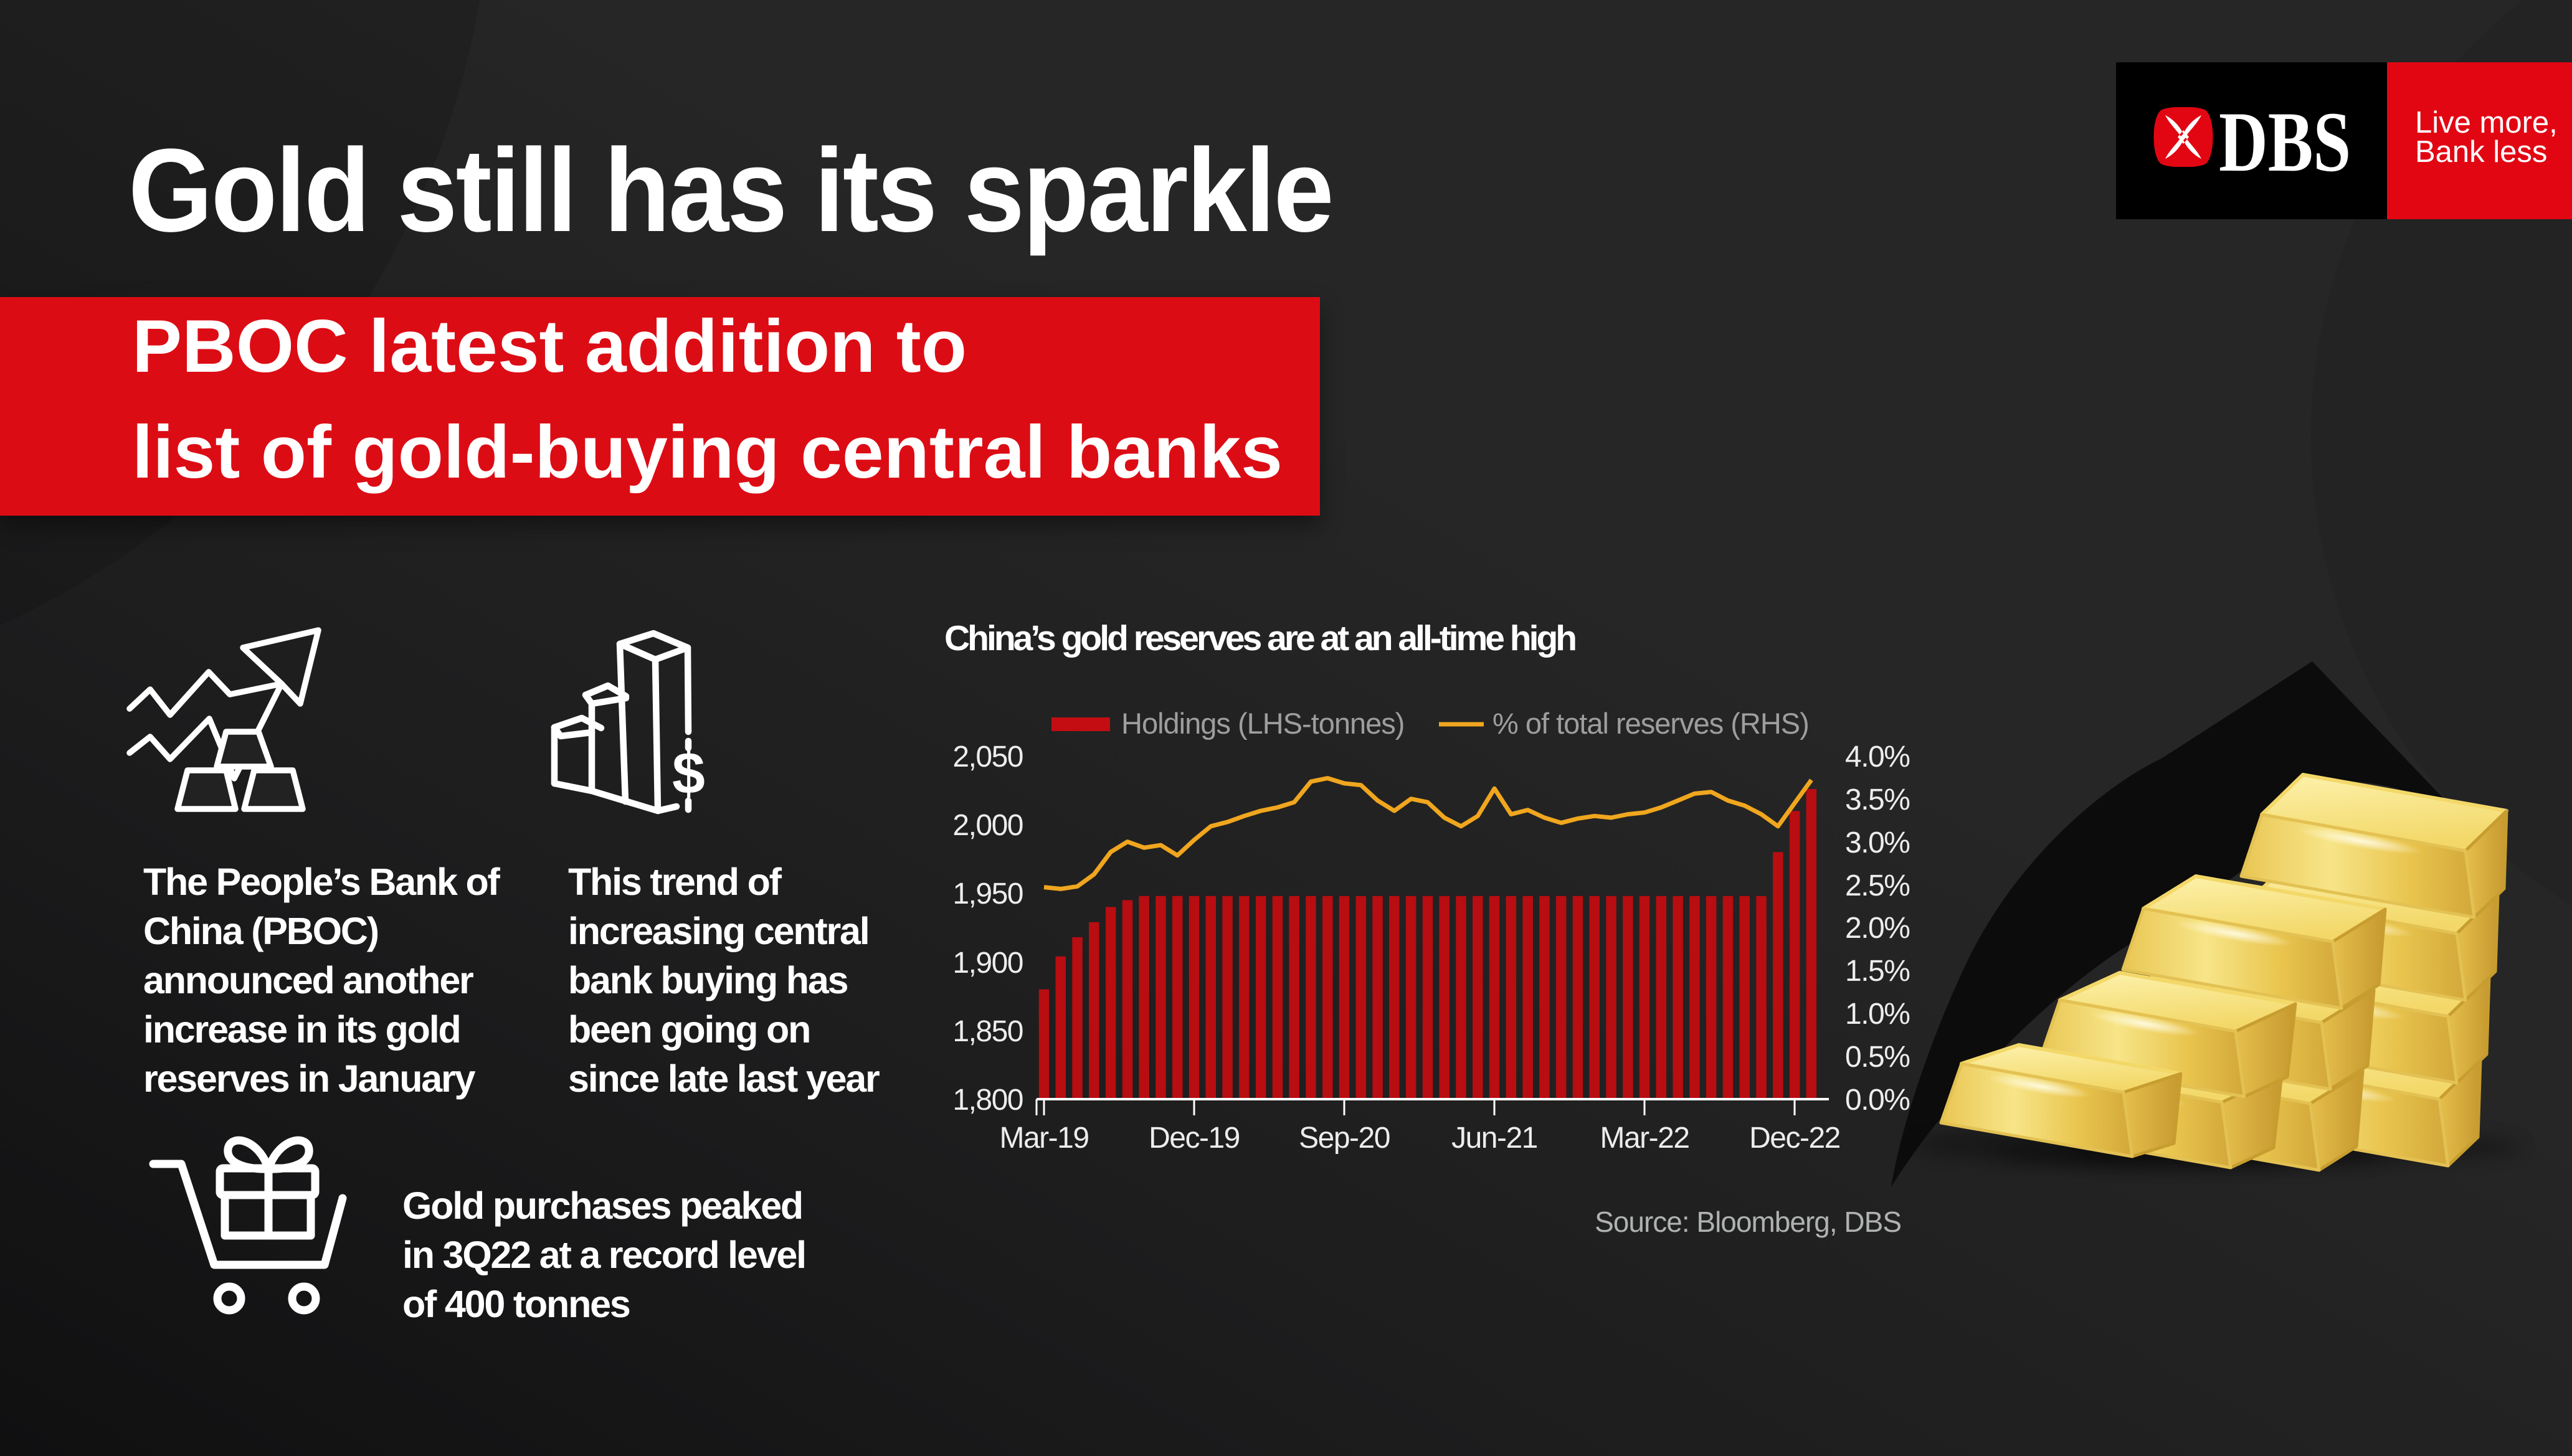 The width and height of the screenshot is (2572, 1456). I want to click on svg-text: Mar-22, so click(1644, 1138).